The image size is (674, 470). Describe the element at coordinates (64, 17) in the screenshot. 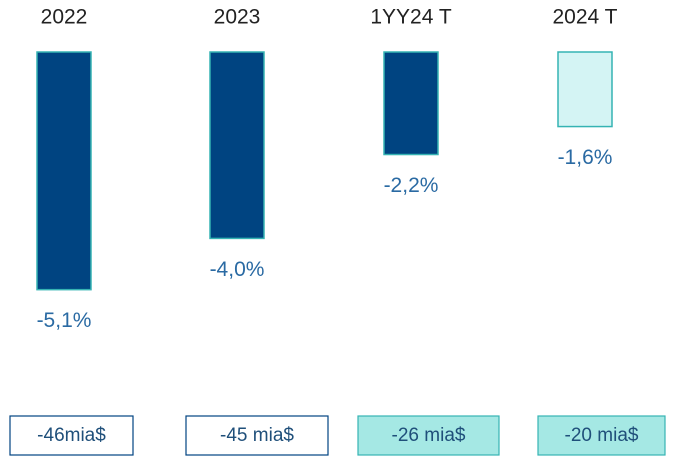

I see `category-label: 2022` at that location.